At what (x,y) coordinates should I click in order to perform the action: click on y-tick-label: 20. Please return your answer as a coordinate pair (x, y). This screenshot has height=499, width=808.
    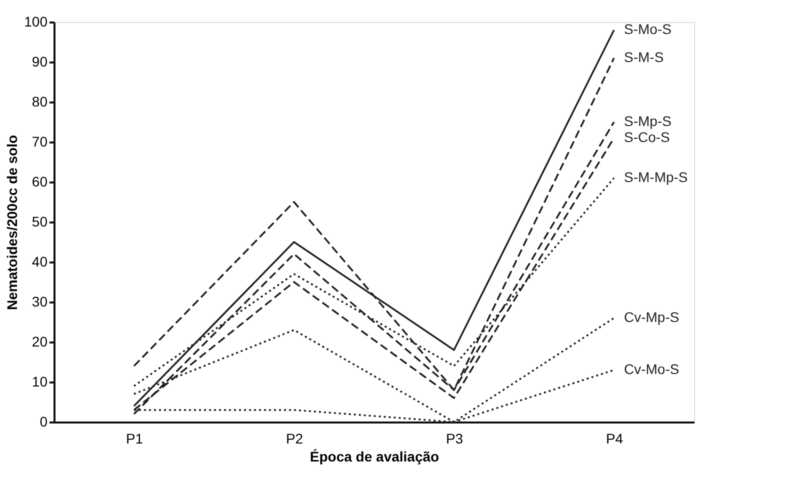
    Looking at the image, I should click on (40, 342).